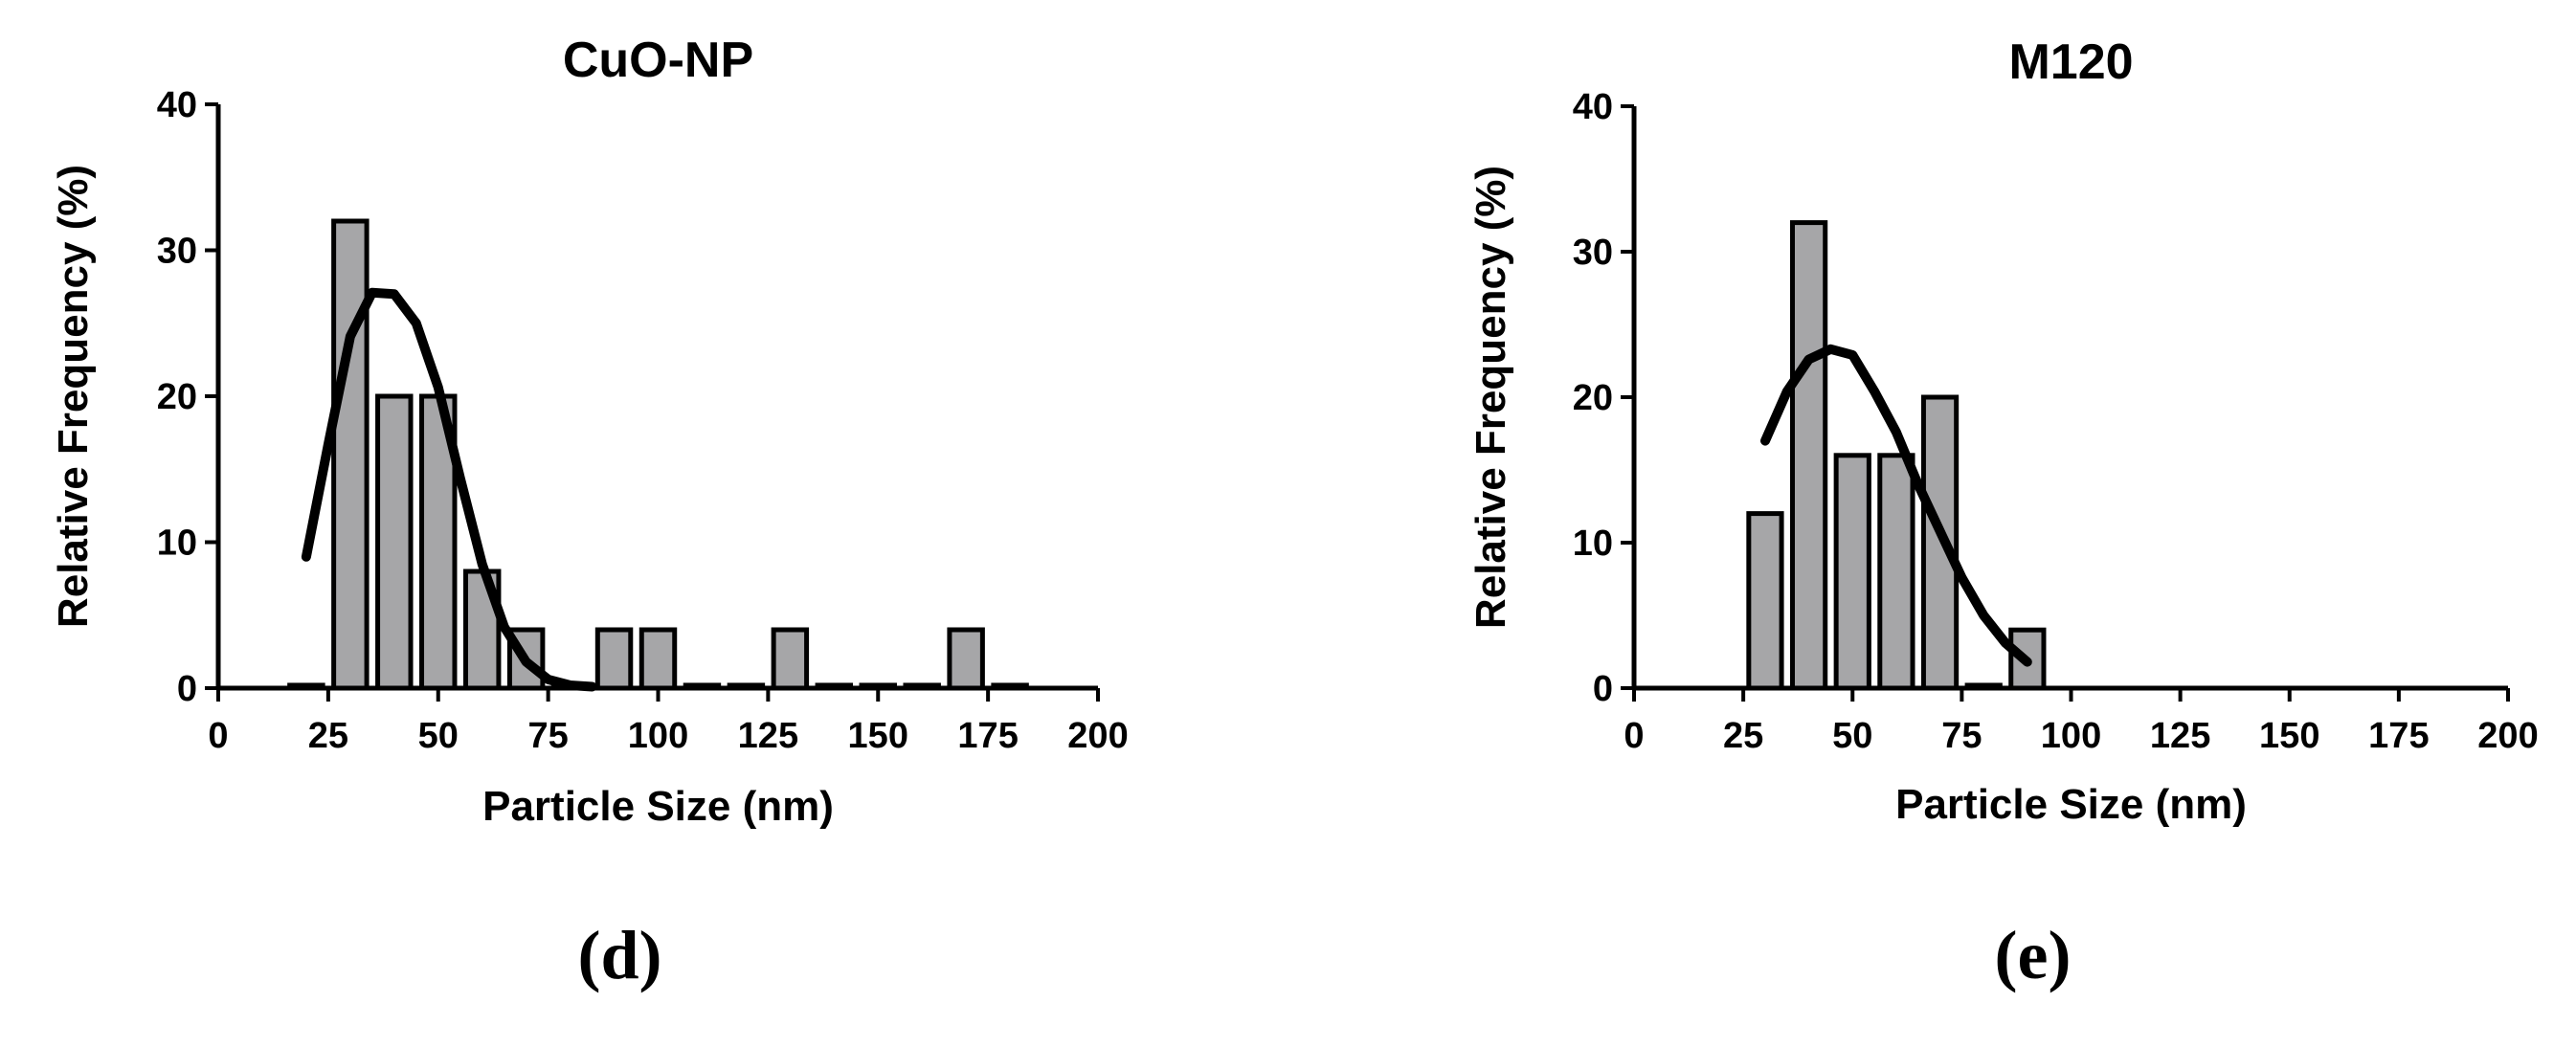 This screenshot has width=2576, height=1048. What do you see at coordinates (658, 60) in the screenshot?
I see `chart-title: CuO-NP` at bounding box center [658, 60].